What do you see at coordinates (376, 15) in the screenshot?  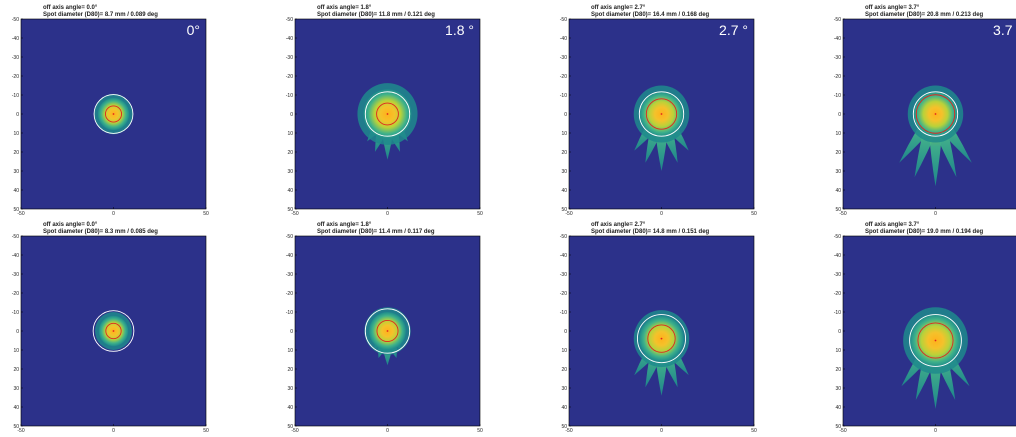 I see `panel-subtitle: Spot diameter (D80)= 11.8 mm / 0.121 deg` at bounding box center [376, 15].